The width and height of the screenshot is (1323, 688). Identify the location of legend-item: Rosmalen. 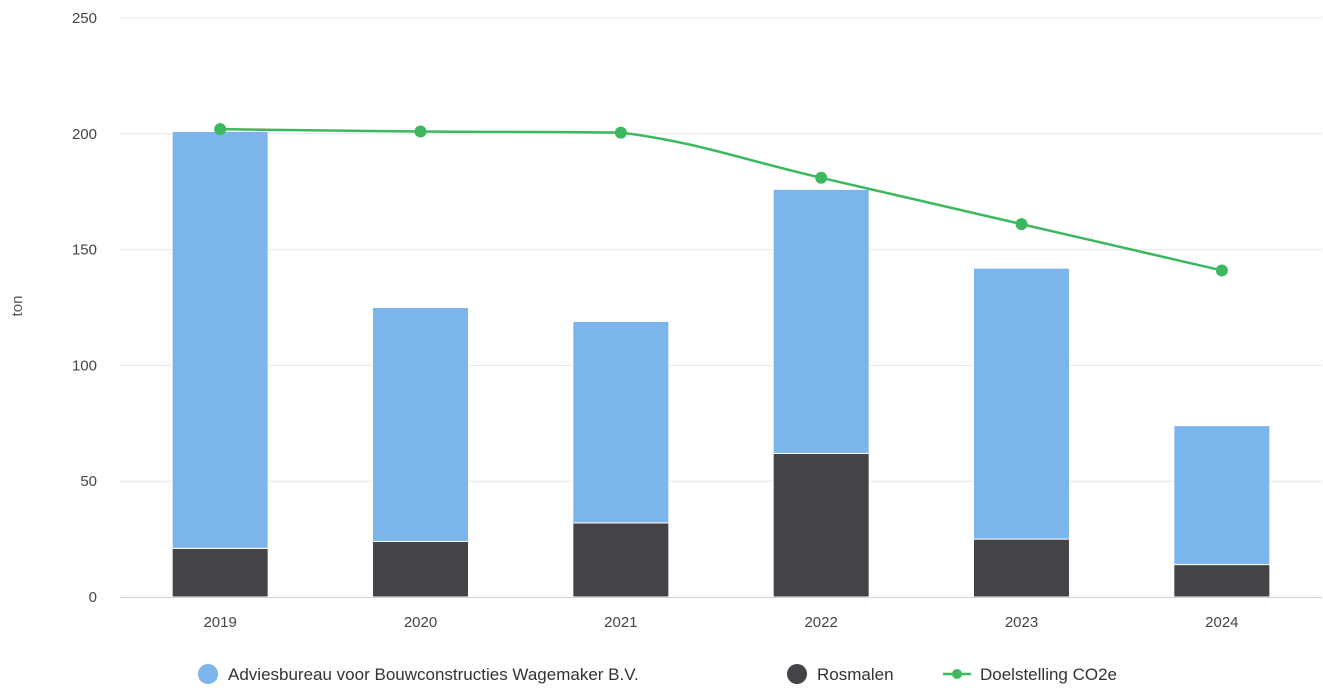
(840, 674).